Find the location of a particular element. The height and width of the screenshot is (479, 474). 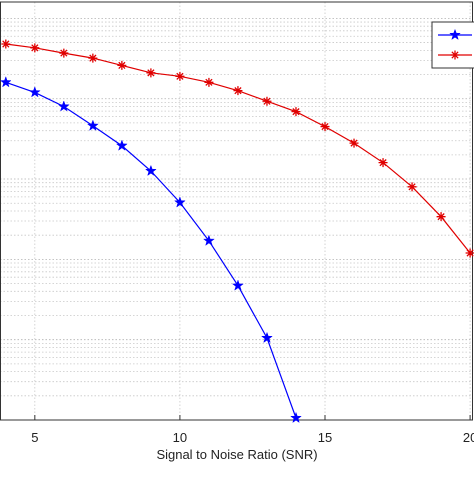

x-tick-label: 5 is located at coordinates (34, 437).